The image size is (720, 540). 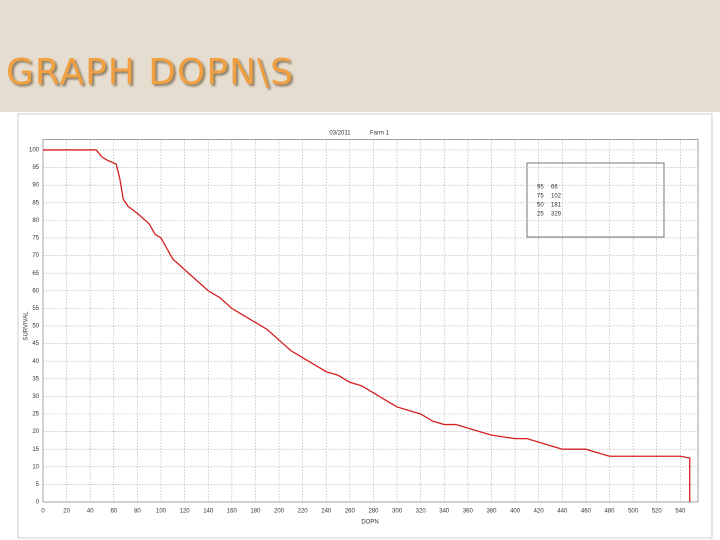 I want to click on x-tick-label: 460, so click(x=586, y=512).